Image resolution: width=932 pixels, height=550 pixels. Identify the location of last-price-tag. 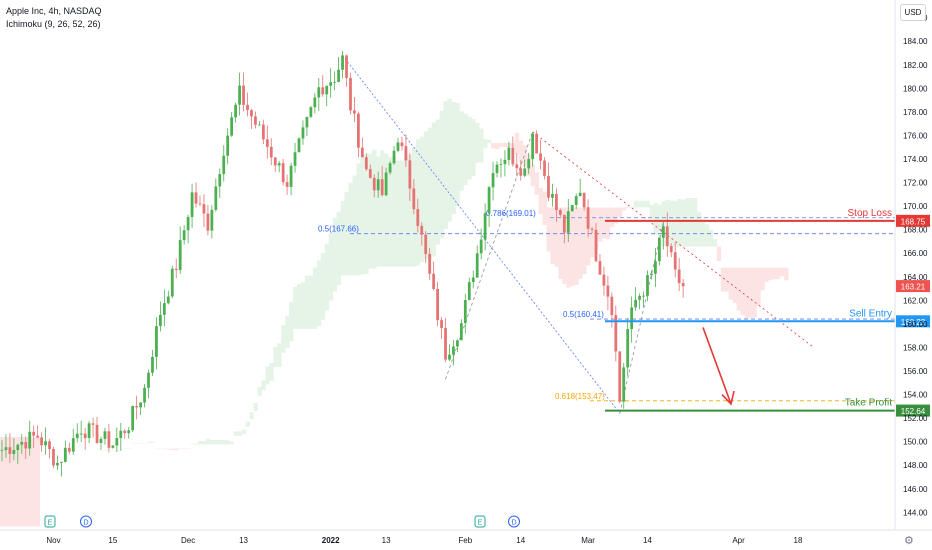
(913, 286).